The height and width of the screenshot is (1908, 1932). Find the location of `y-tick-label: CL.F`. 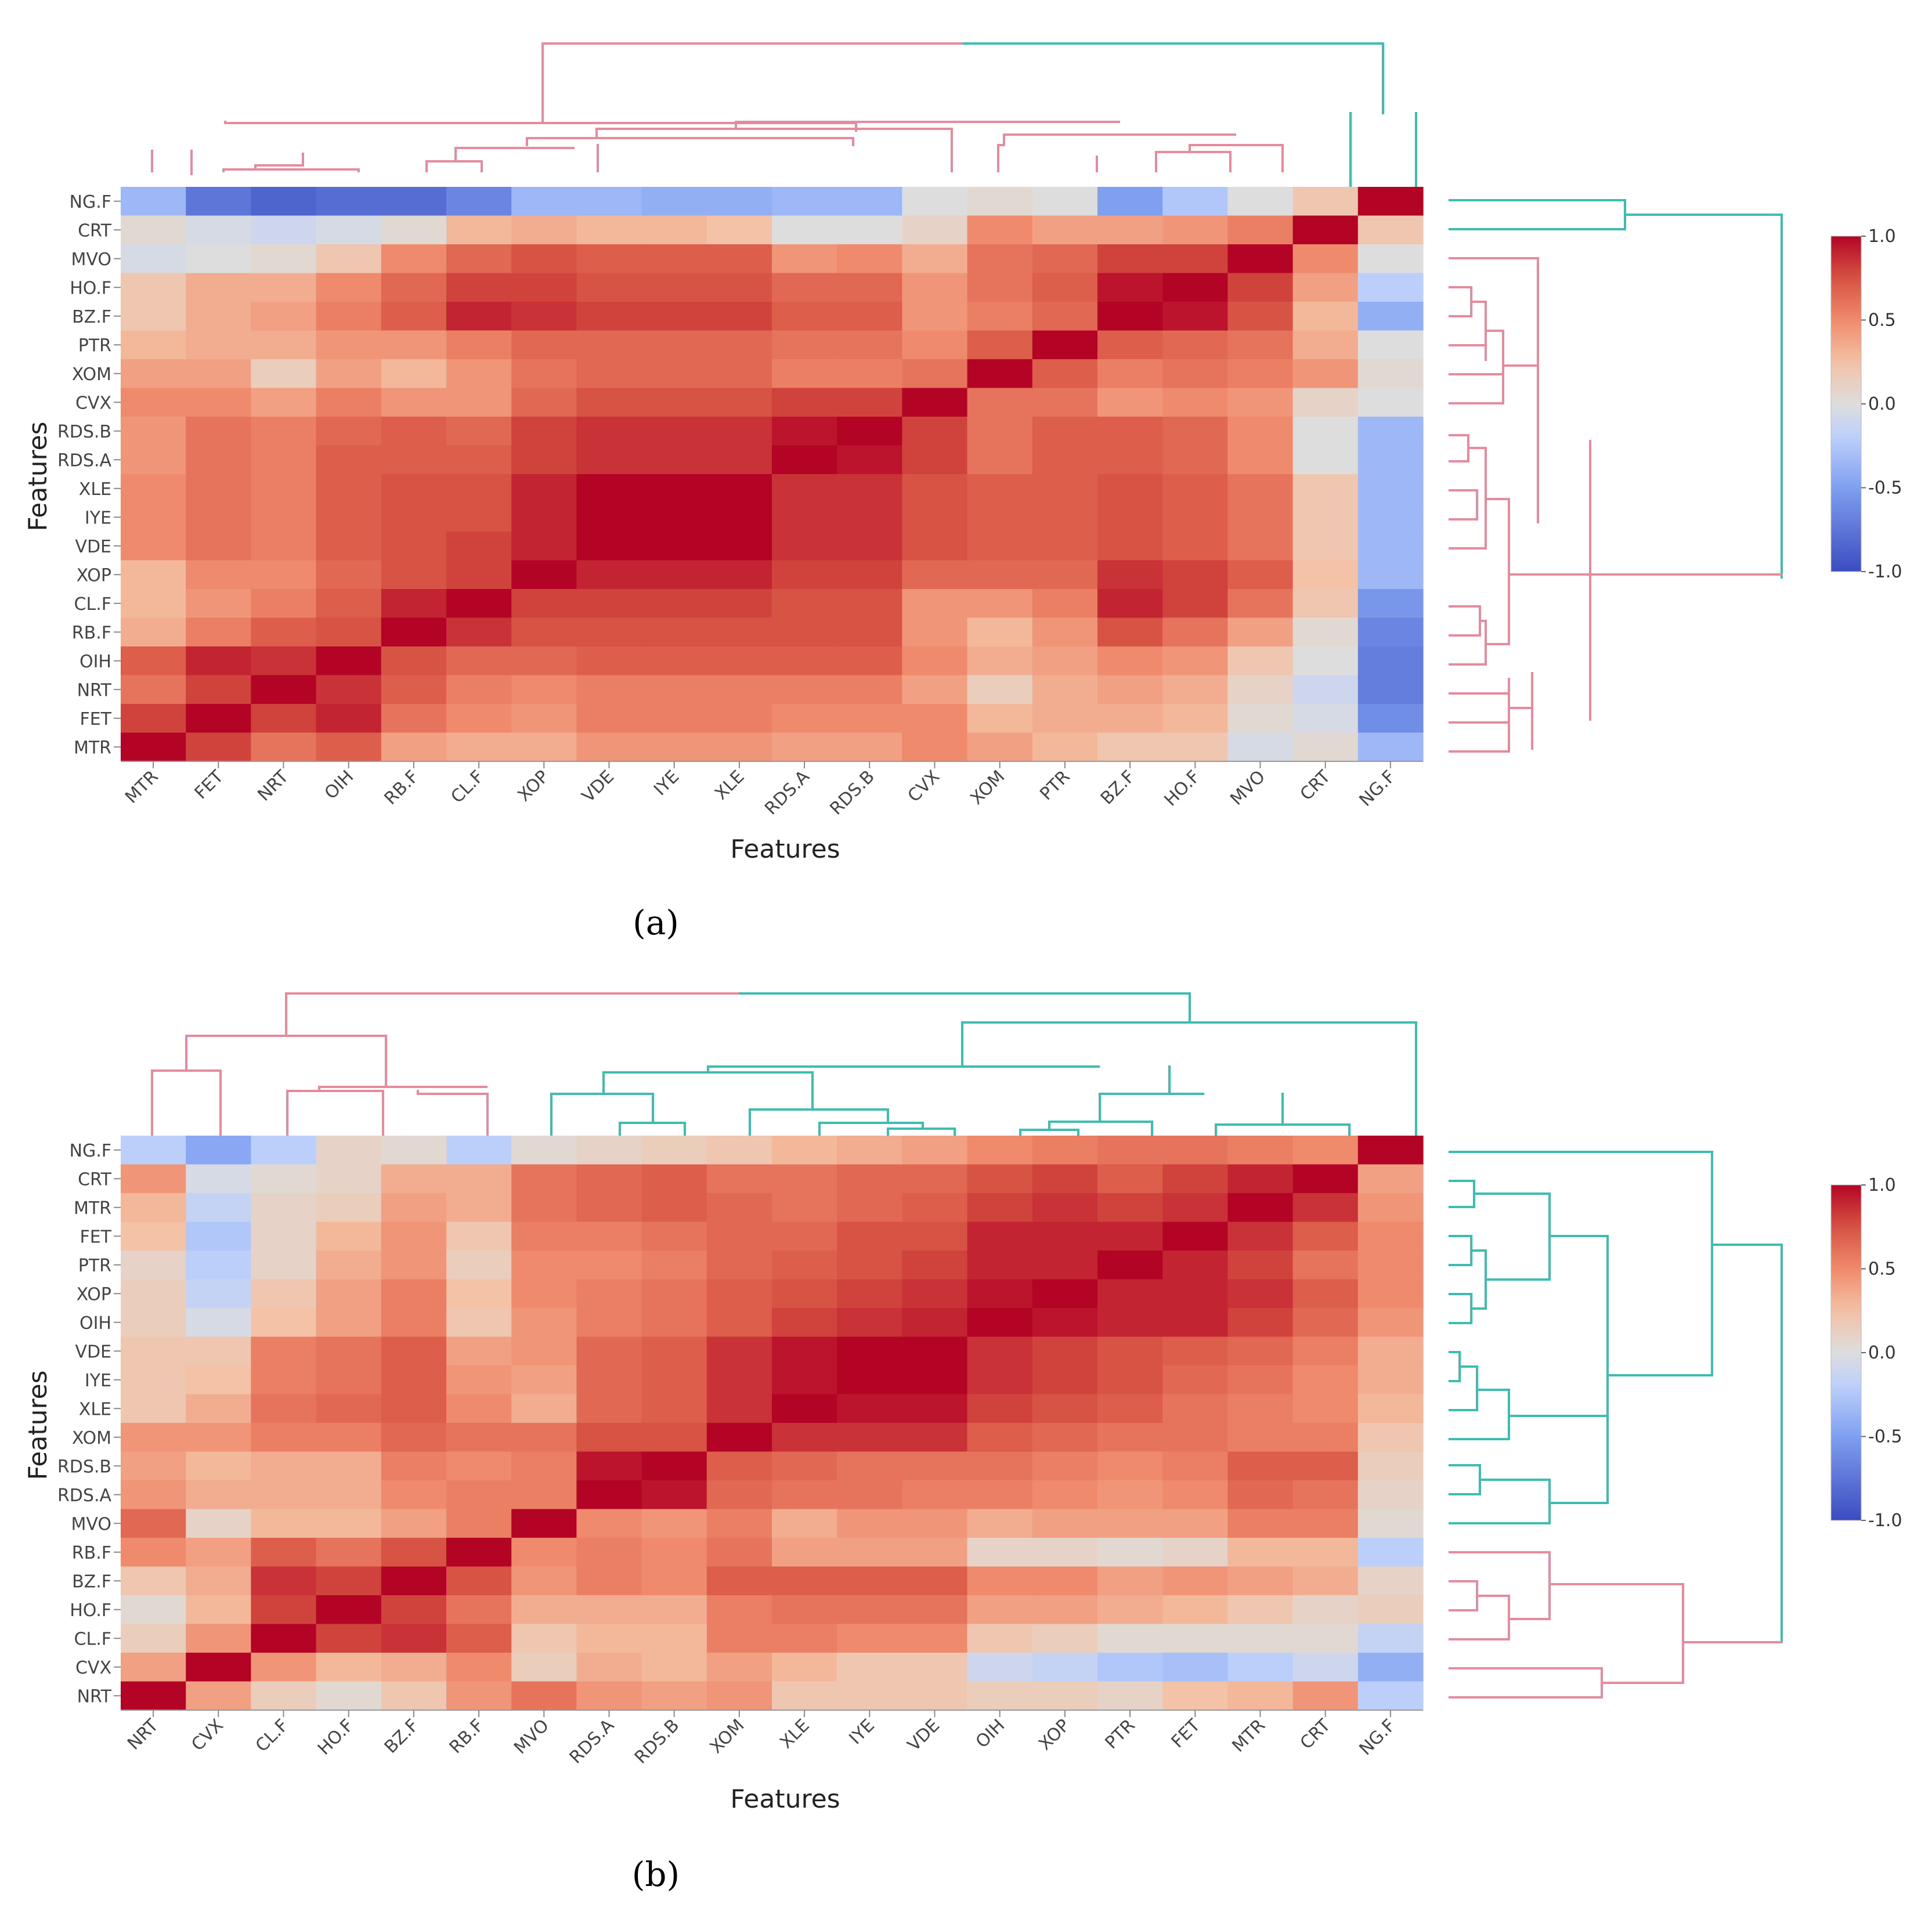

y-tick-label: CL.F is located at coordinates (92, 604).